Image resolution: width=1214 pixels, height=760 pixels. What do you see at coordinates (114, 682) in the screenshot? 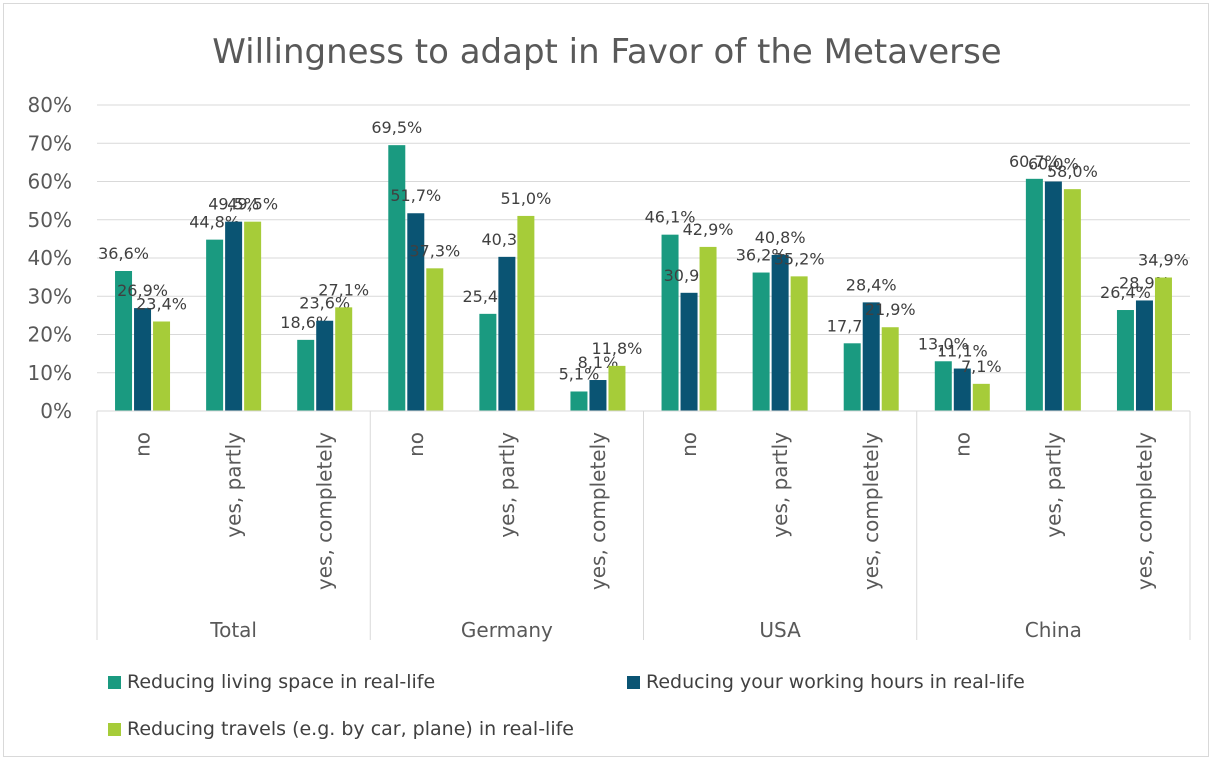
I see `legend-swatch-living-space` at bounding box center [114, 682].